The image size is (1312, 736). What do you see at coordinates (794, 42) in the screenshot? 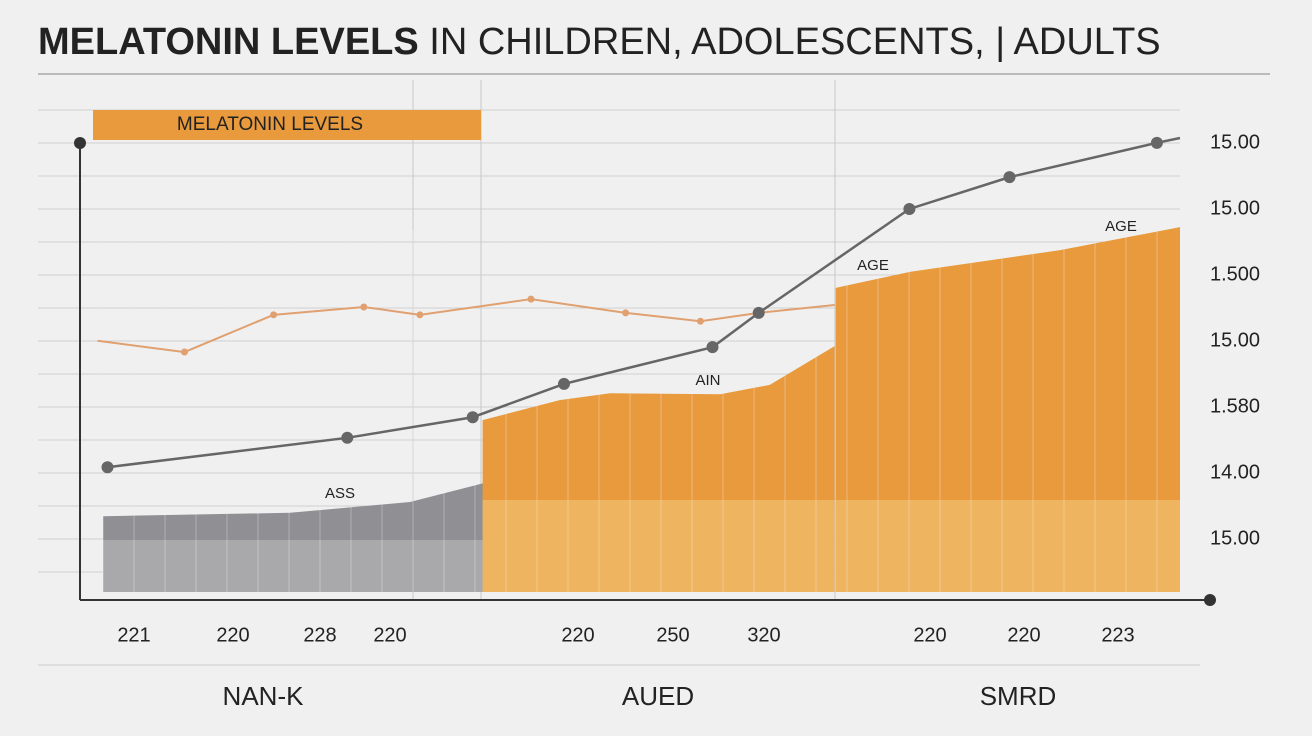
I see `title-rest: IN CHILDREN, ADOLESCENTS, | ADULTS` at bounding box center [794, 42].